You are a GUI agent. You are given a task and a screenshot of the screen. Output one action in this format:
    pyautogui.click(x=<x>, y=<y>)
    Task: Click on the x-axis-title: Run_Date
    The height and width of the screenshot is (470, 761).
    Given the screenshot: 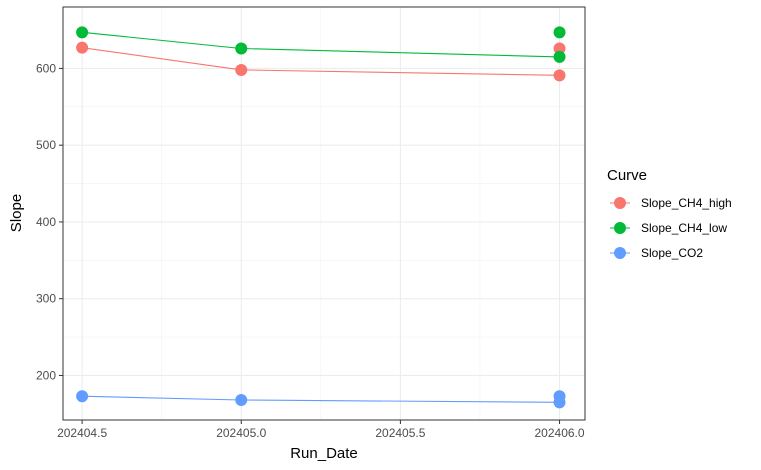 What is the action you would take?
    pyautogui.click(x=324, y=453)
    